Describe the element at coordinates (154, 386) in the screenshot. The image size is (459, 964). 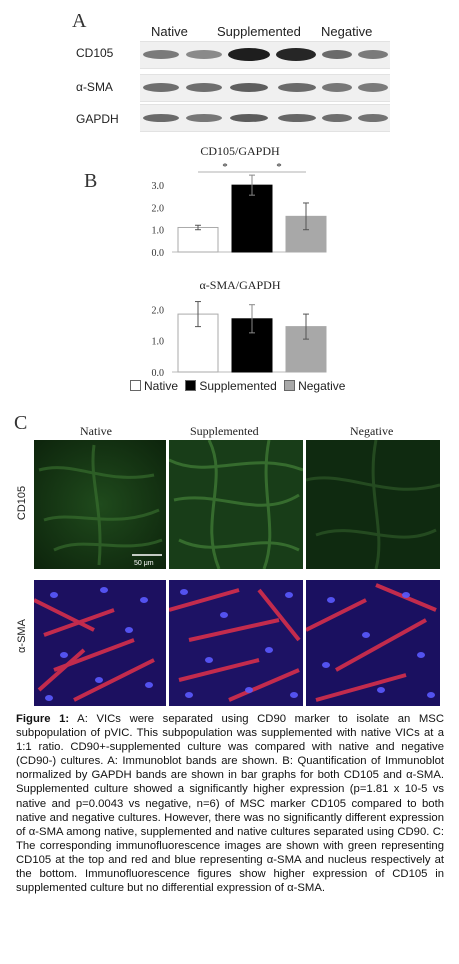
I see `legend-native: Native` at that location.